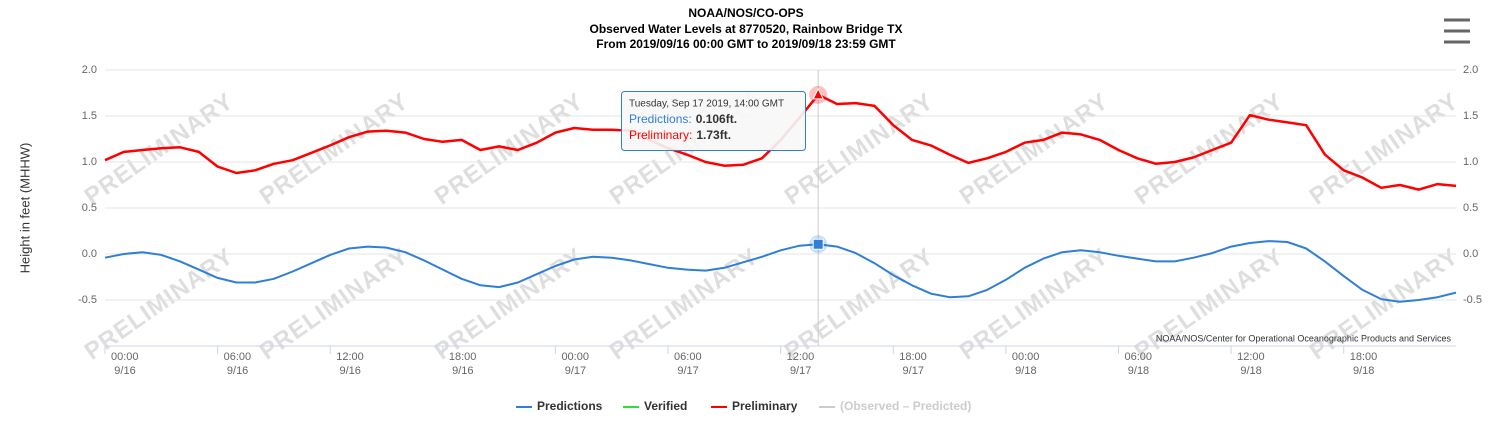 This screenshot has width=1492, height=437. I want to click on y2-tick-label: 0.0, so click(1470, 254).